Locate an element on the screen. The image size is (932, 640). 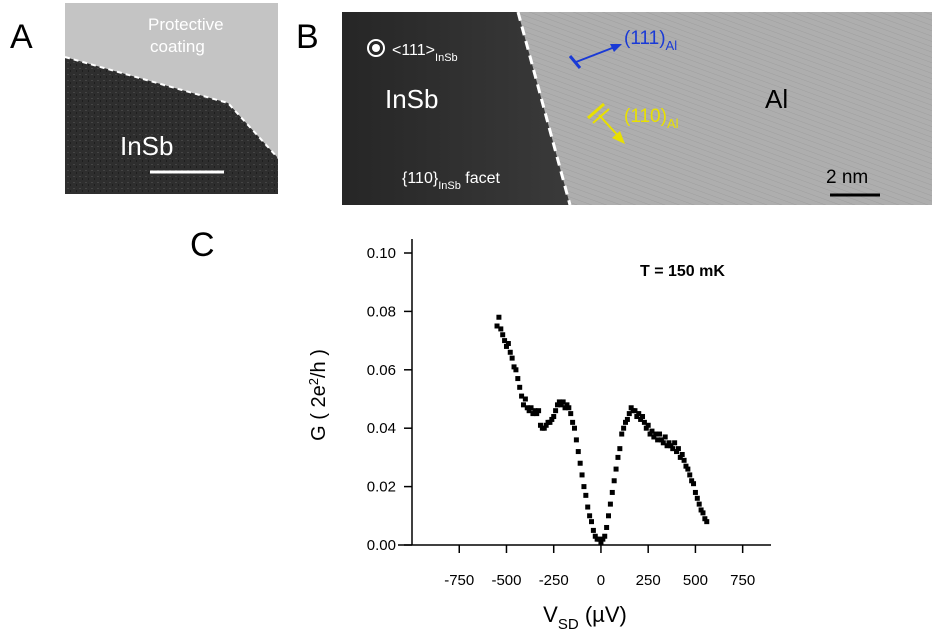
direction-label: <111>InSb is located at coordinates (425, 53).